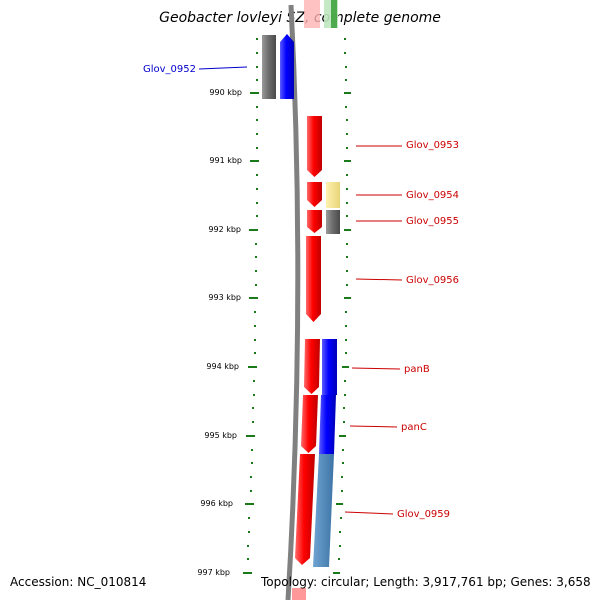  I want to click on gene-glov-0954-yellow-feature, so click(333, 195).